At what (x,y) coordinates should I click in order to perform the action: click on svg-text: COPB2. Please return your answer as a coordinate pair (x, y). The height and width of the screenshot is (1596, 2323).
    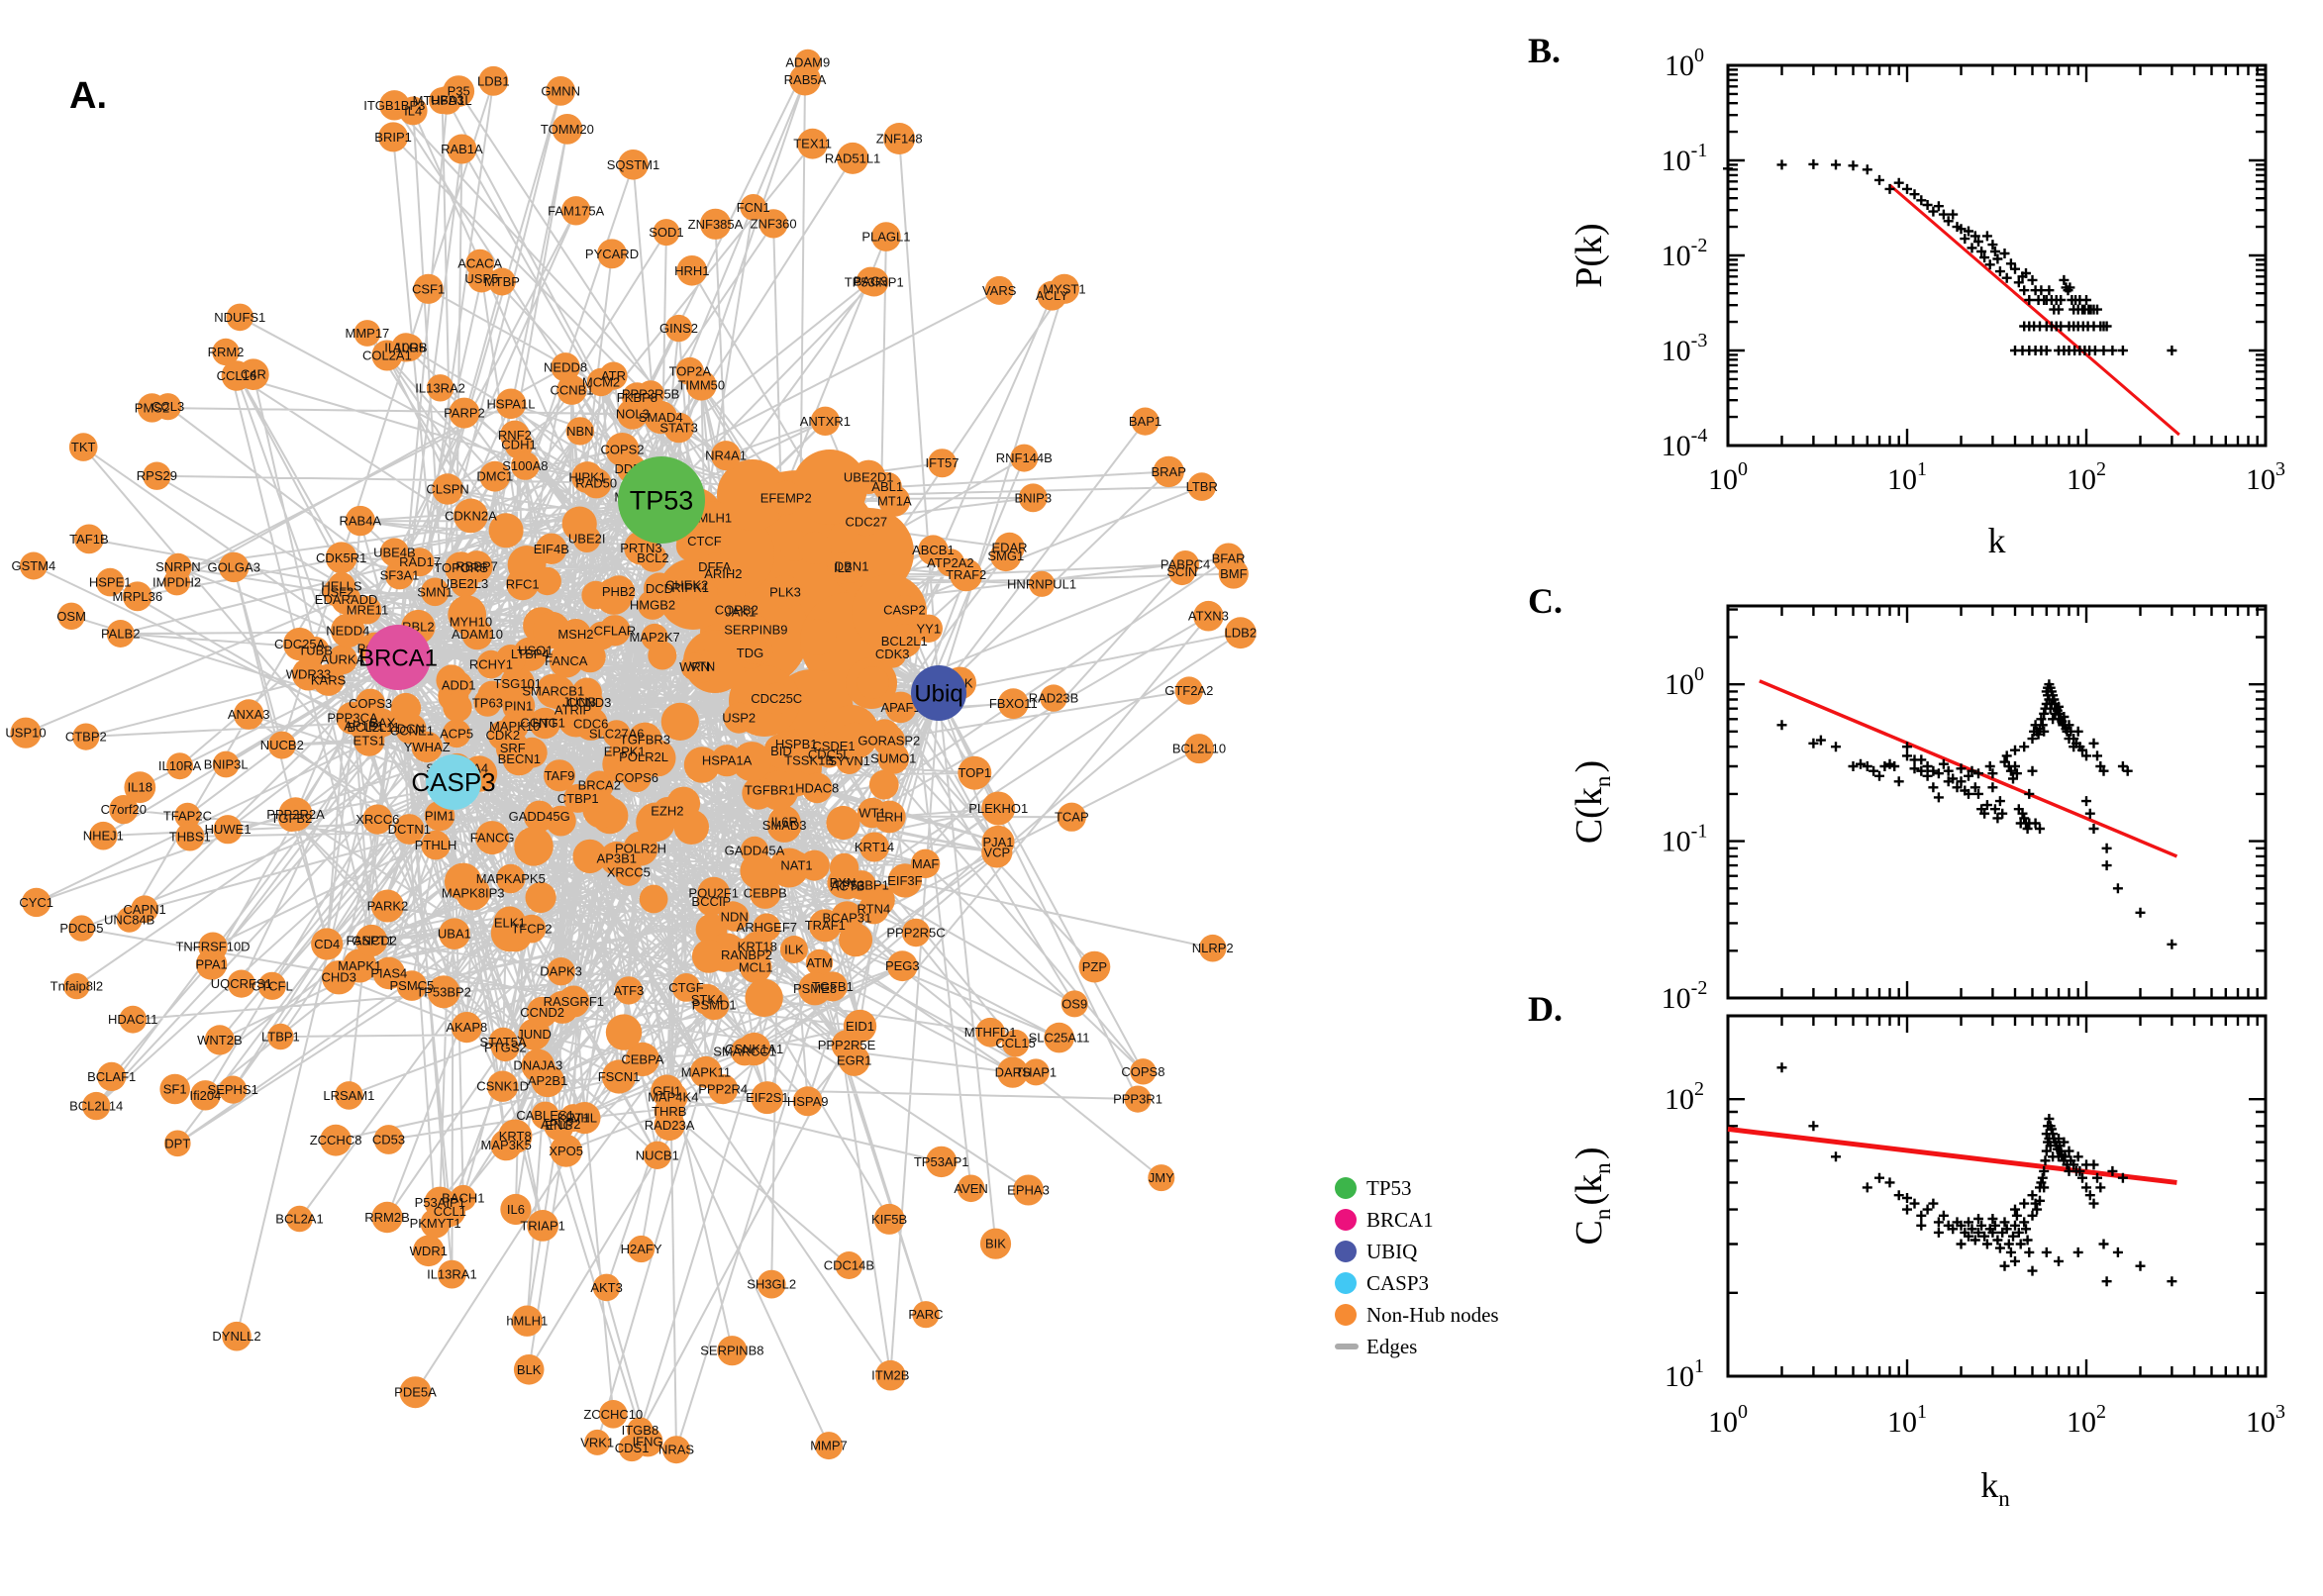
    Looking at the image, I should click on (736, 610).